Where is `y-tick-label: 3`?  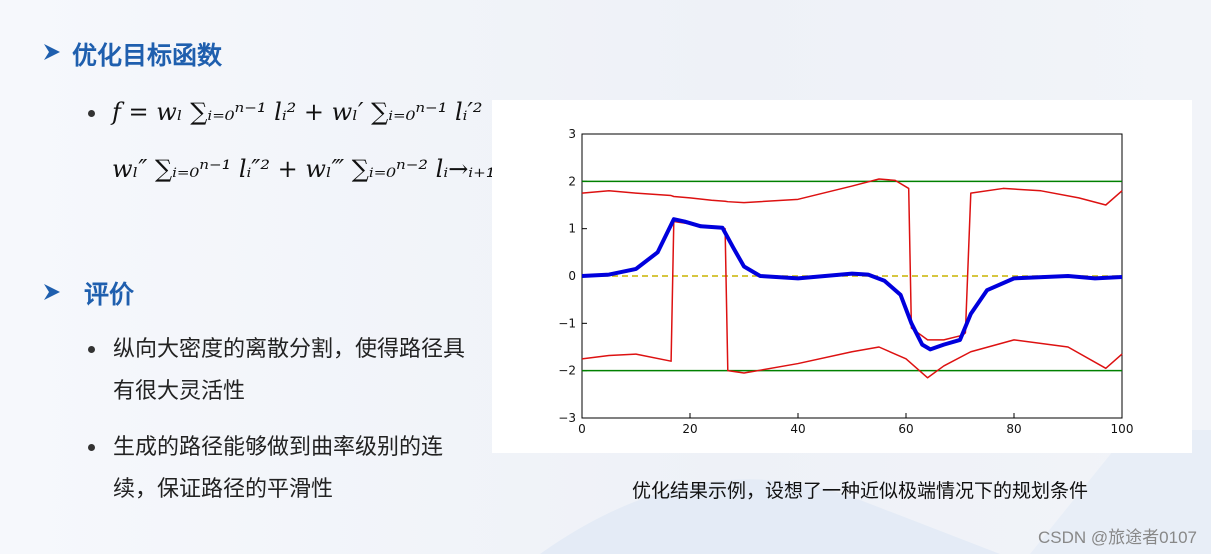 y-tick-label: 3 is located at coordinates (572, 134).